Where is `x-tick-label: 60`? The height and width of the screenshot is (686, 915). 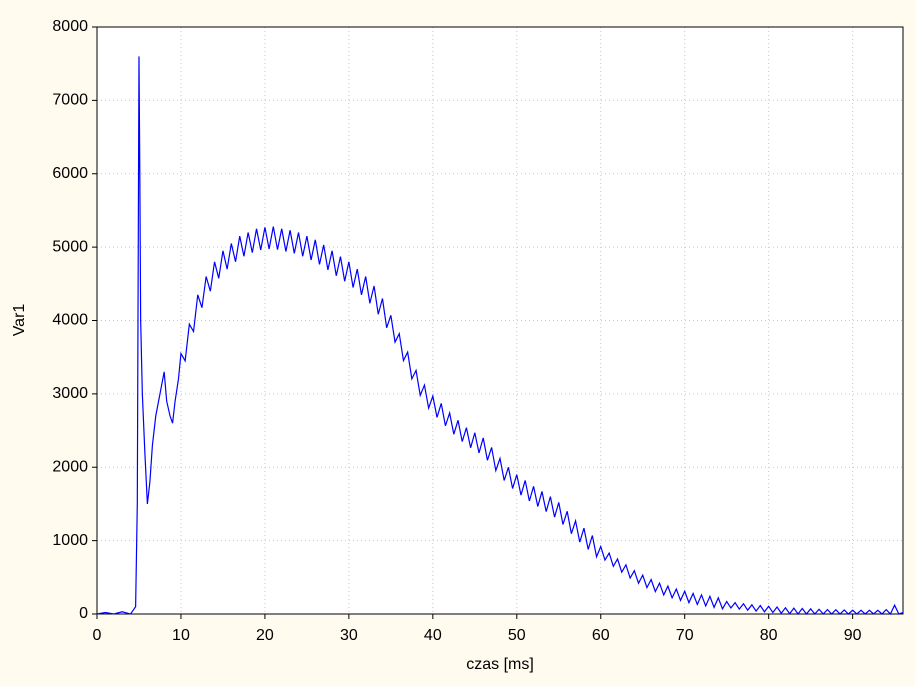 x-tick-label: 60 is located at coordinates (601, 635).